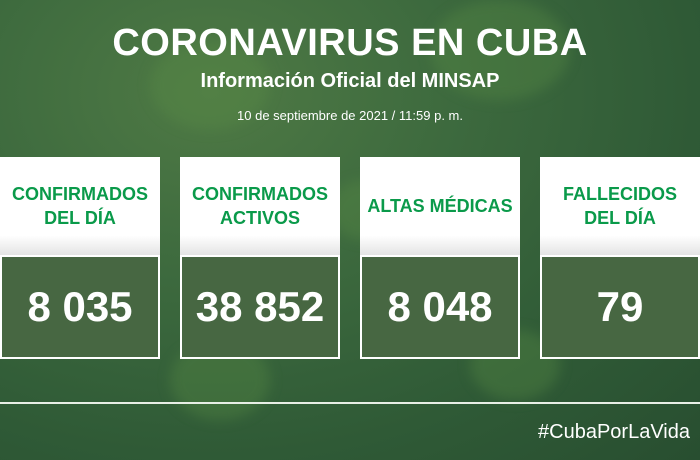 Image resolution: width=700 pixels, height=460 pixels. What do you see at coordinates (440, 206) in the screenshot?
I see `card-label: ALTAS MÉDICAS` at bounding box center [440, 206].